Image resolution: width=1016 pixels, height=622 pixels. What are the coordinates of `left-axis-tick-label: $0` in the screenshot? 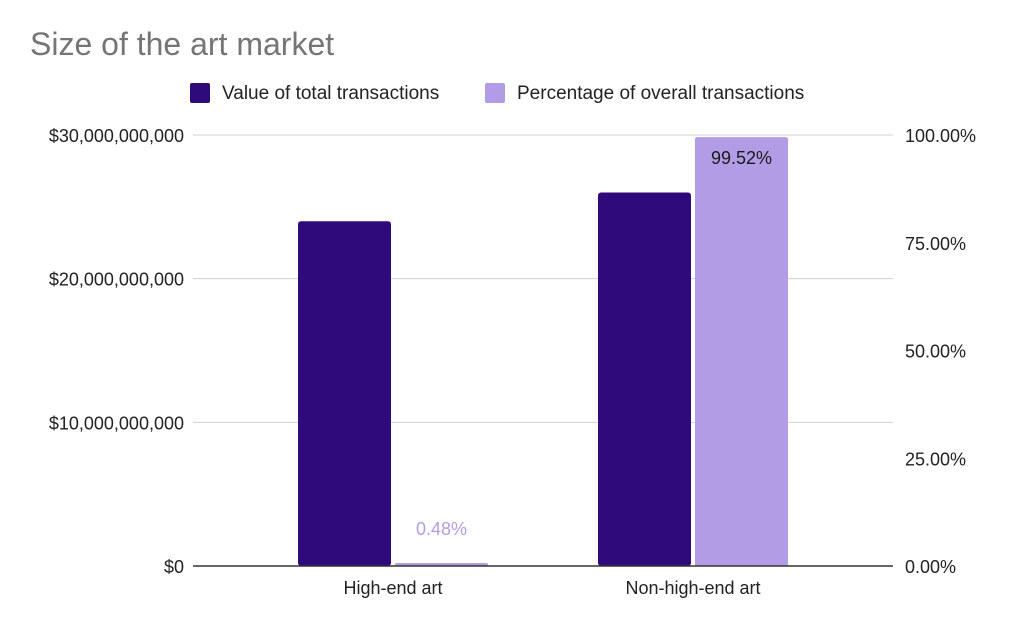 It's located at (174, 567).